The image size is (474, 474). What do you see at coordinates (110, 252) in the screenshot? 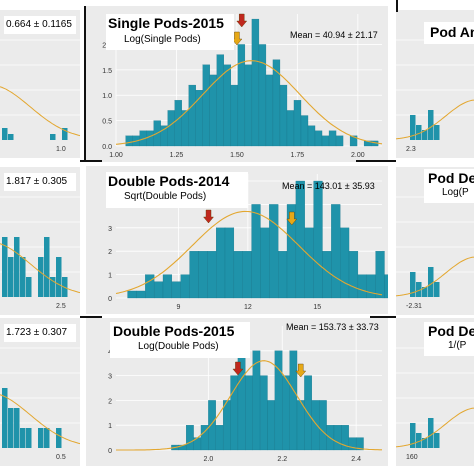
I see `y-tick-label: 2` at bounding box center [110, 252].